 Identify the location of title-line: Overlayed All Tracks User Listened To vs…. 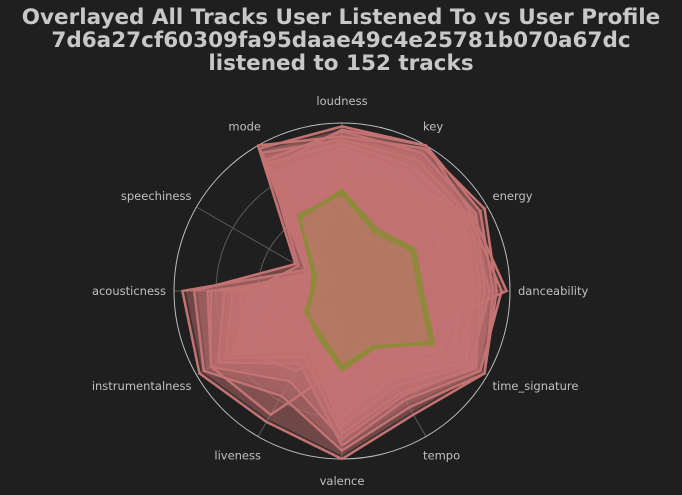
(341, 17).